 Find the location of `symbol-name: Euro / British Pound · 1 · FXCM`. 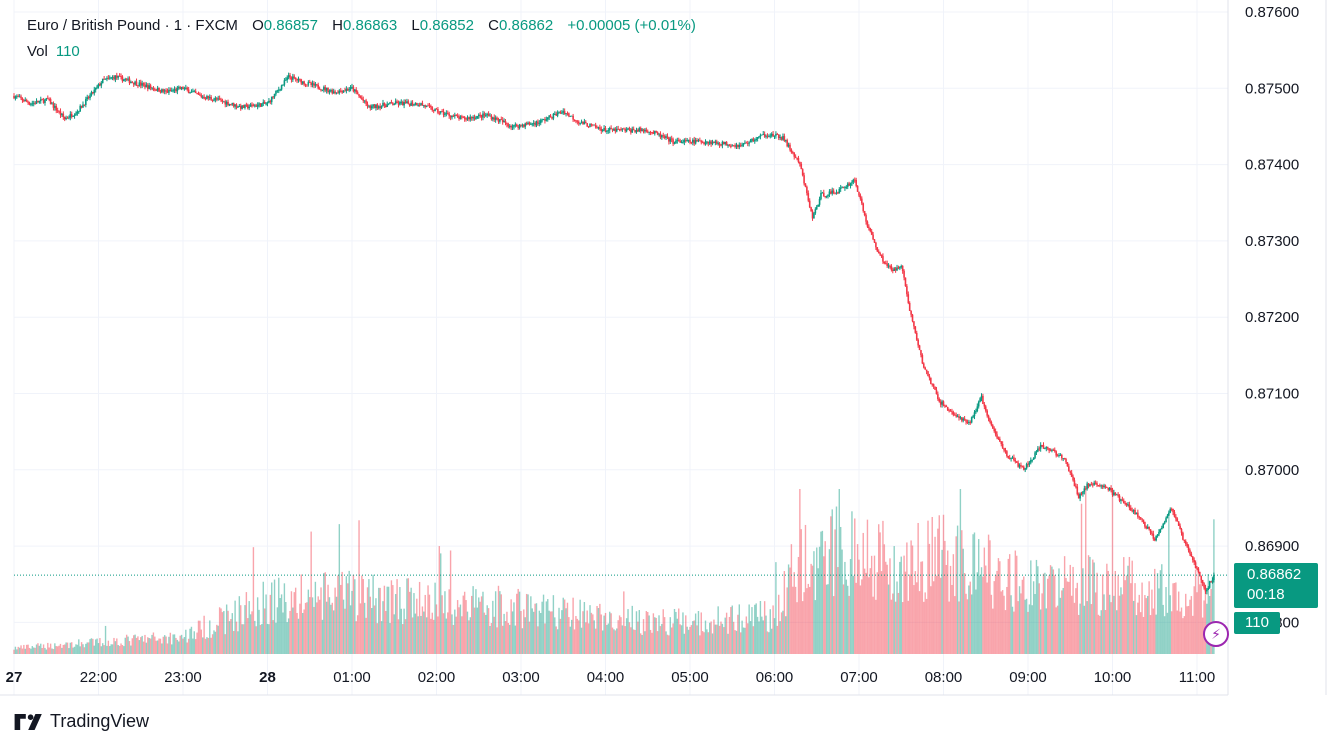

symbol-name: Euro / British Pound · 1 · FXCM is located at coordinates (132, 25).